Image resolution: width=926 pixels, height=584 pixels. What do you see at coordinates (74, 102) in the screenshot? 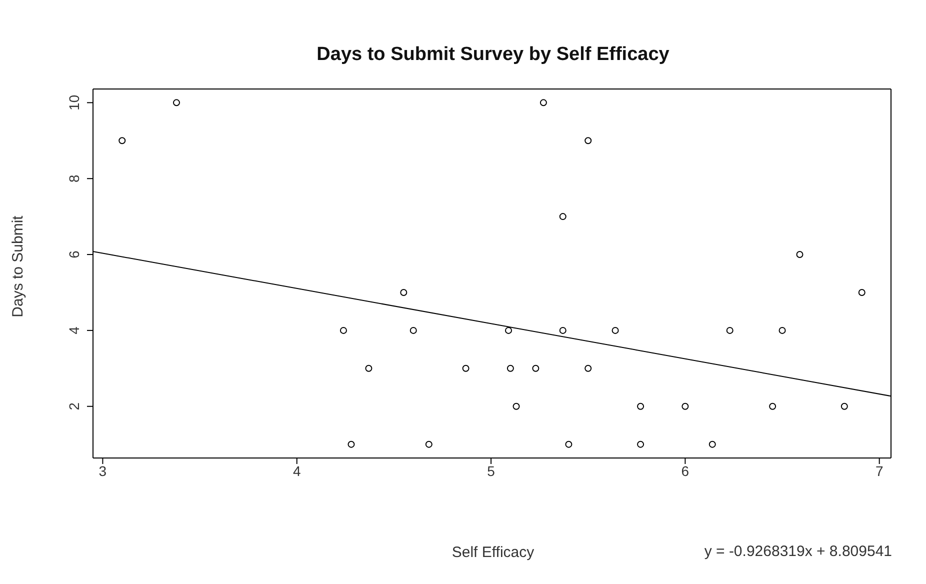
I see `y-tick-label: 10` at bounding box center [74, 102].